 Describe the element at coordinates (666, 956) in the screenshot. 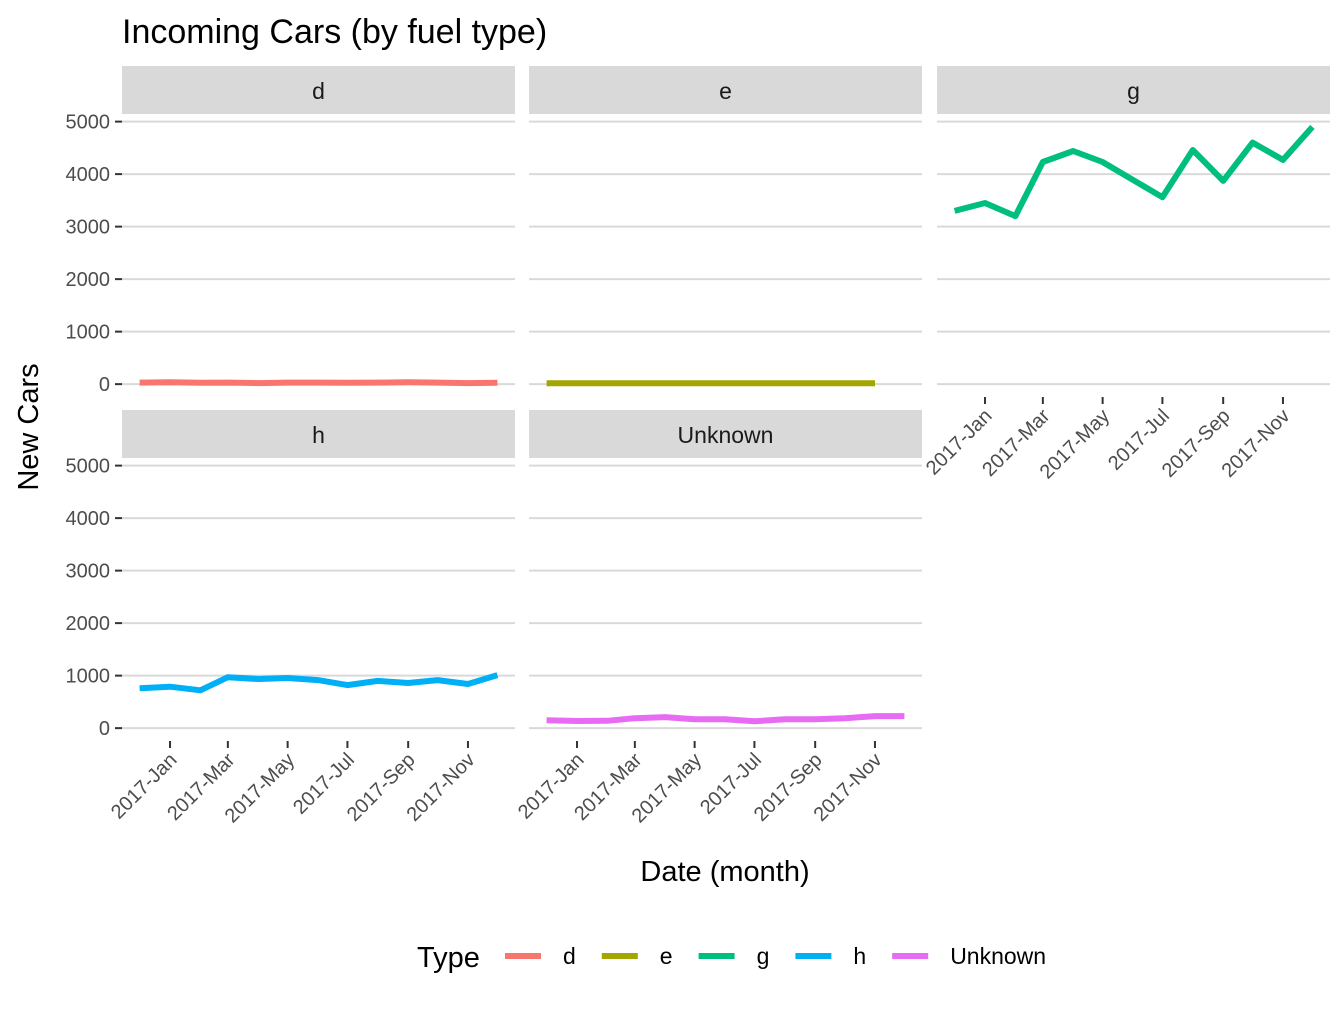

I see `legend-label: e` at that location.